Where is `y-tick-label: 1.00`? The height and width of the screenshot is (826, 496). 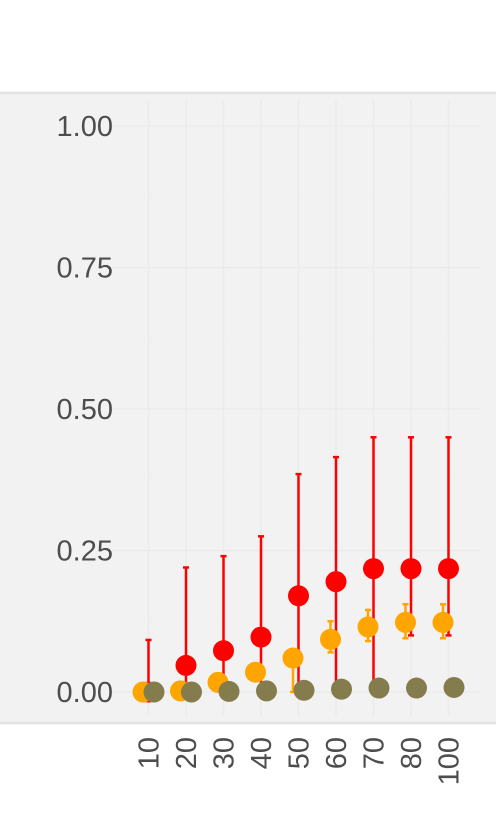 y-tick-label: 1.00 is located at coordinates (85, 127).